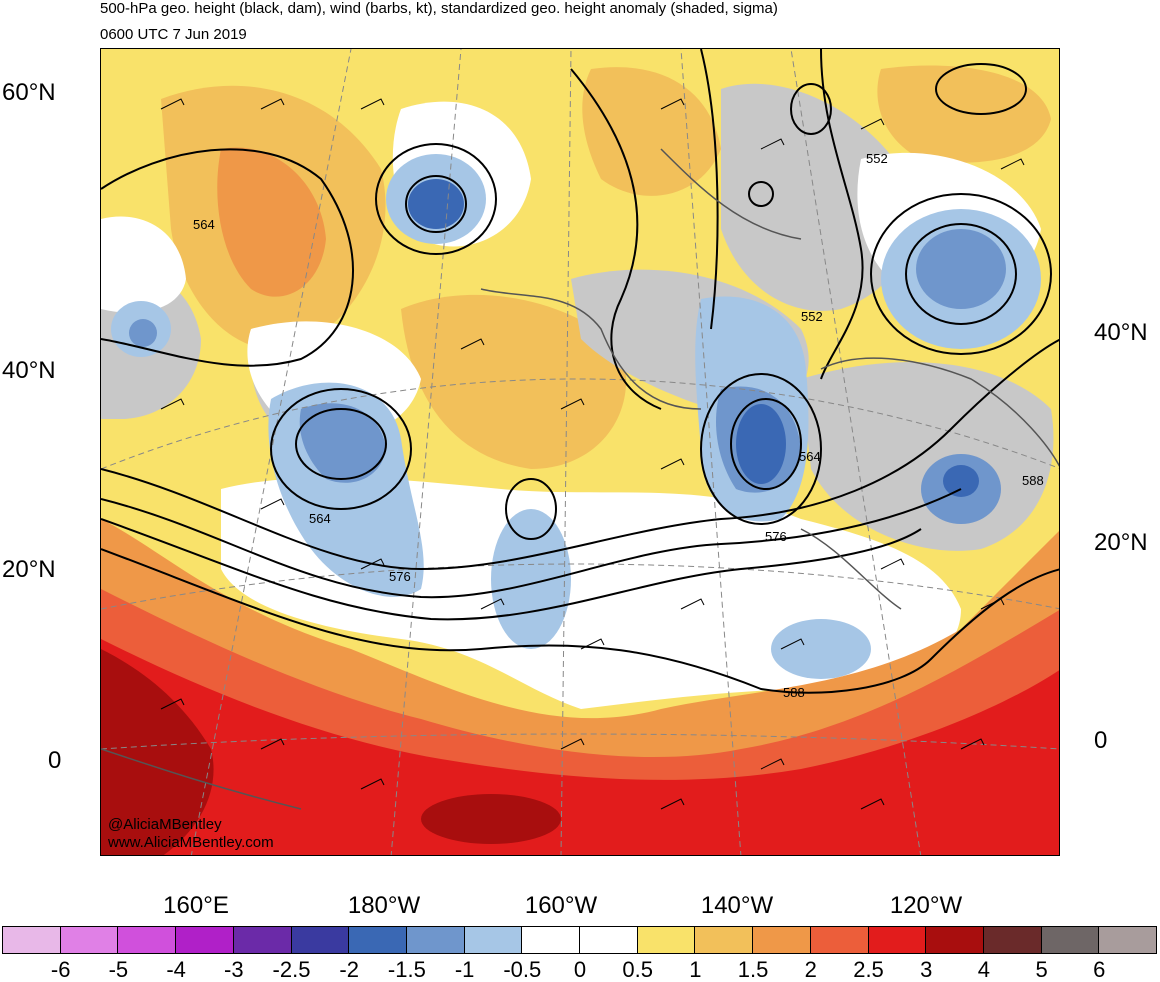 The height and width of the screenshot is (982, 1160). Describe the element at coordinates (868, 969) in the screenshot. I see `colorbar-tick-label: 2.5` at that location.